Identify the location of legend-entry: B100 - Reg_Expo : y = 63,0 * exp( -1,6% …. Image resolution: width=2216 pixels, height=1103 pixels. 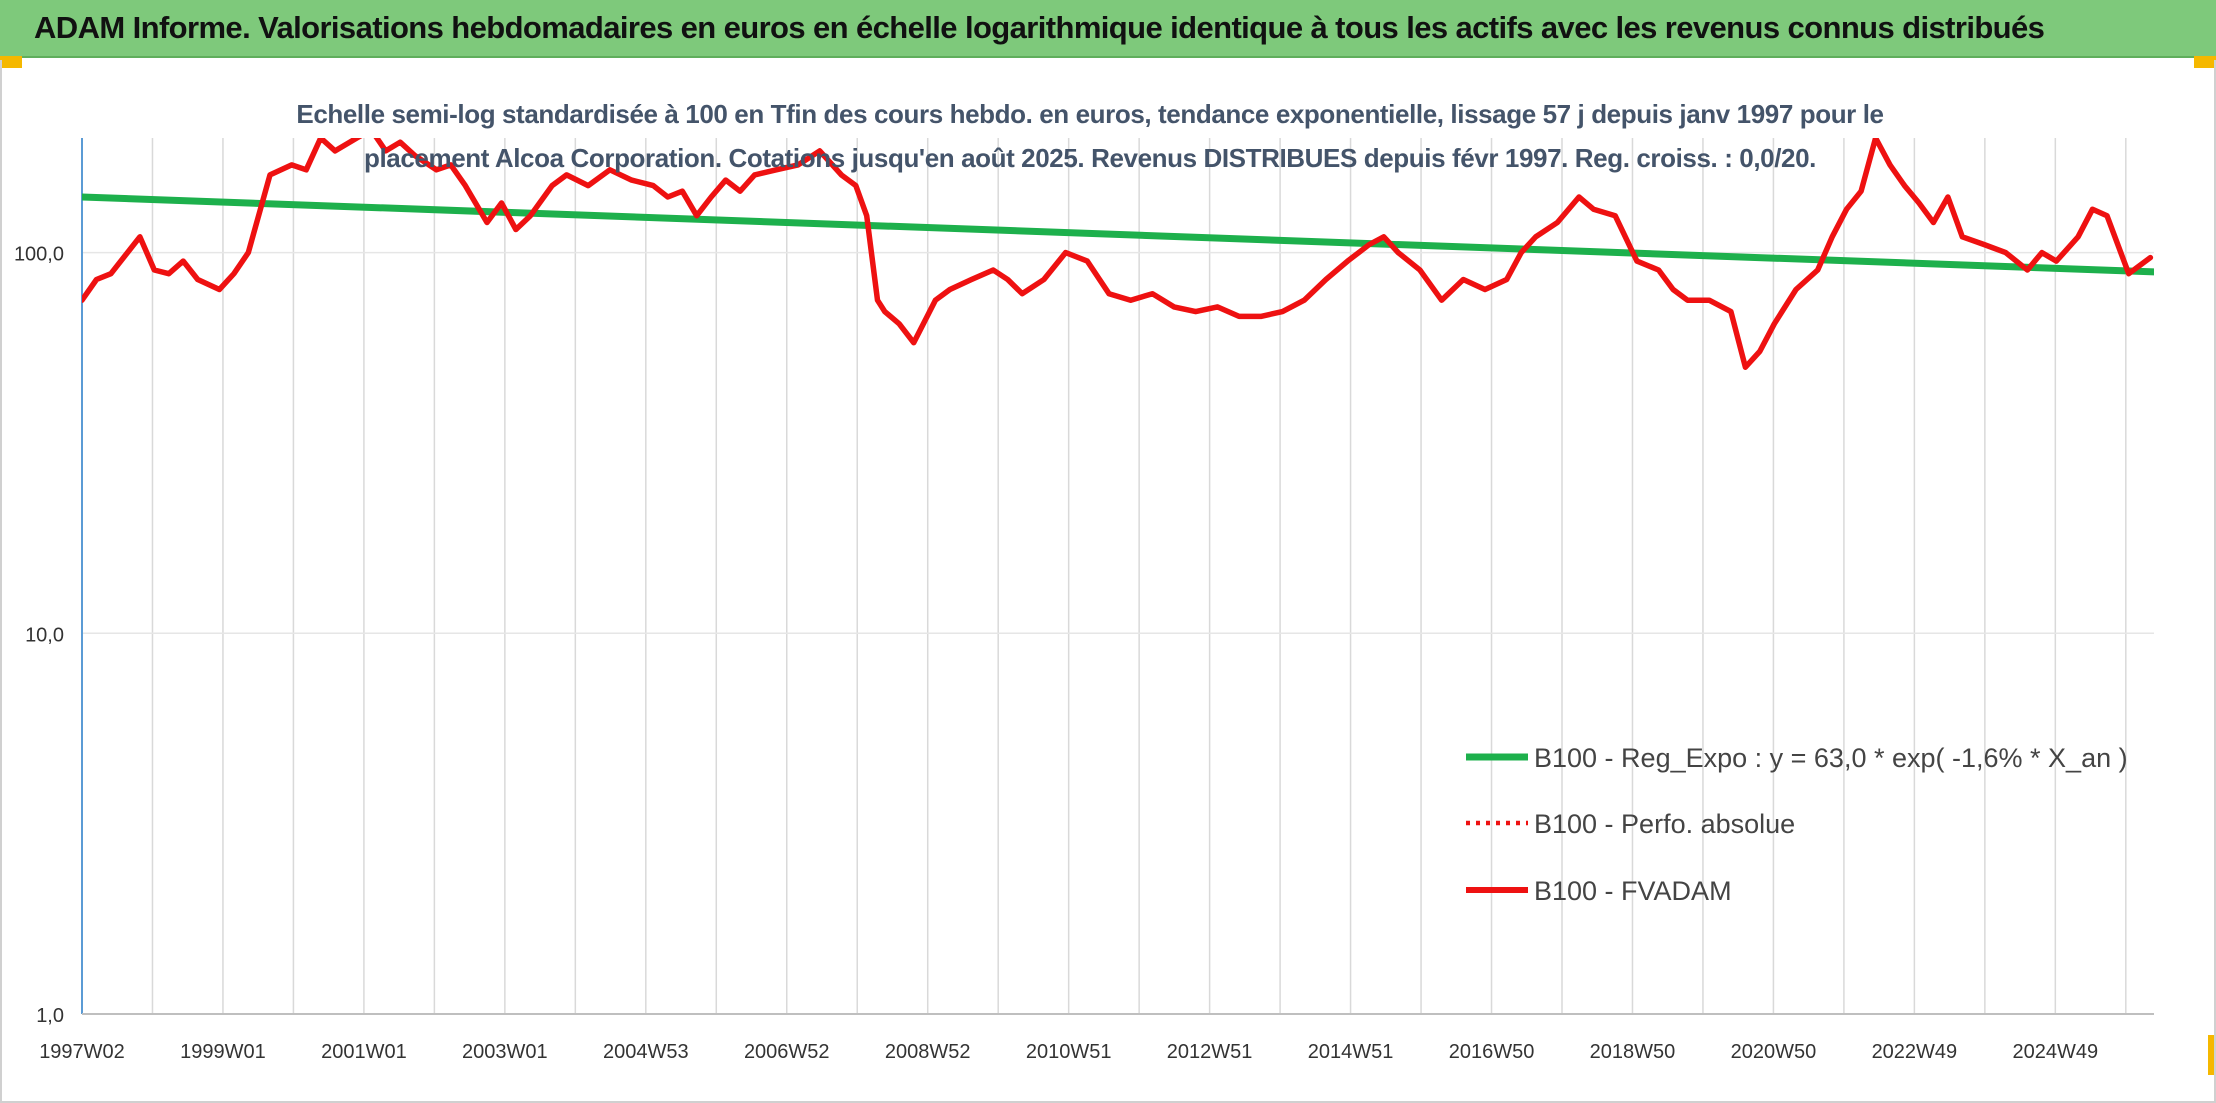
(1831, 758).